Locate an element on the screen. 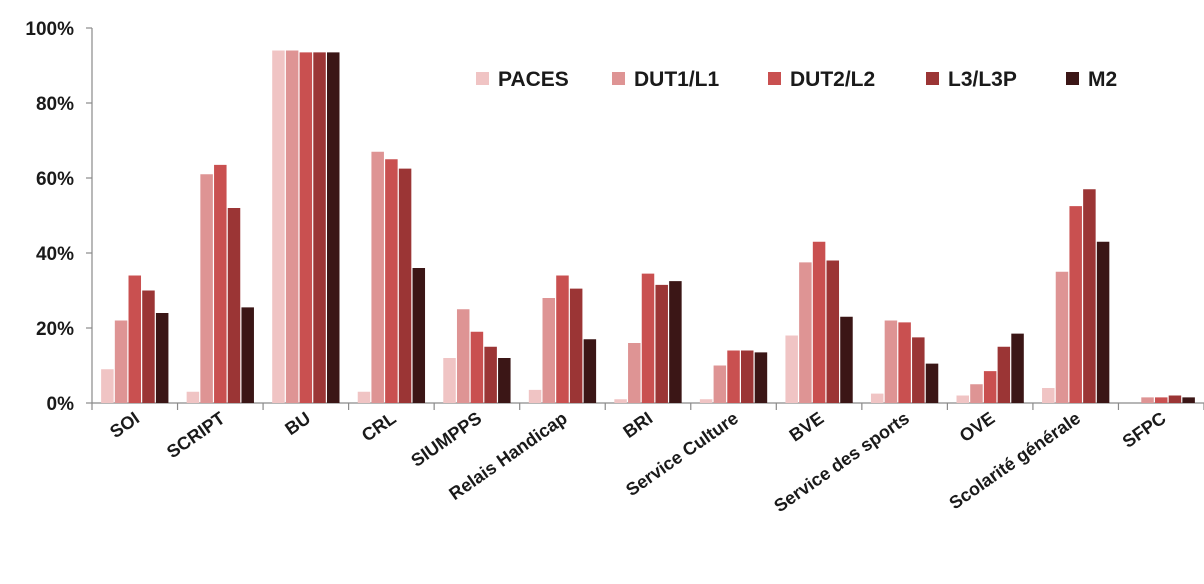 The width and height of the screenshot is (1204, 584). y-tick-label: 80% is located at coordinates (55, 104).